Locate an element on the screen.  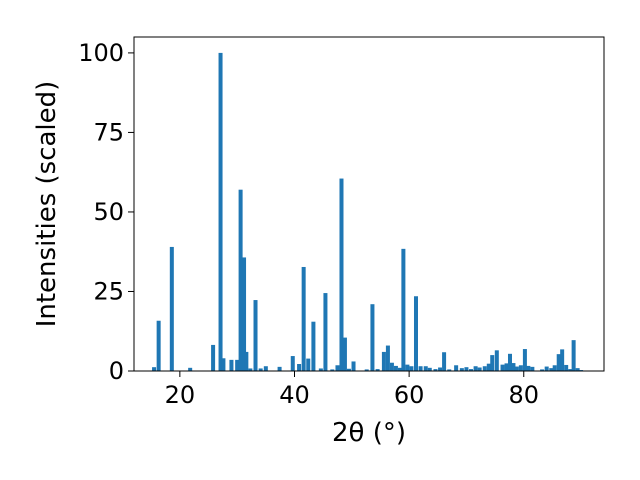
x-axis-ticks: 20 40 60 80 is located at coordinates (352, 390).